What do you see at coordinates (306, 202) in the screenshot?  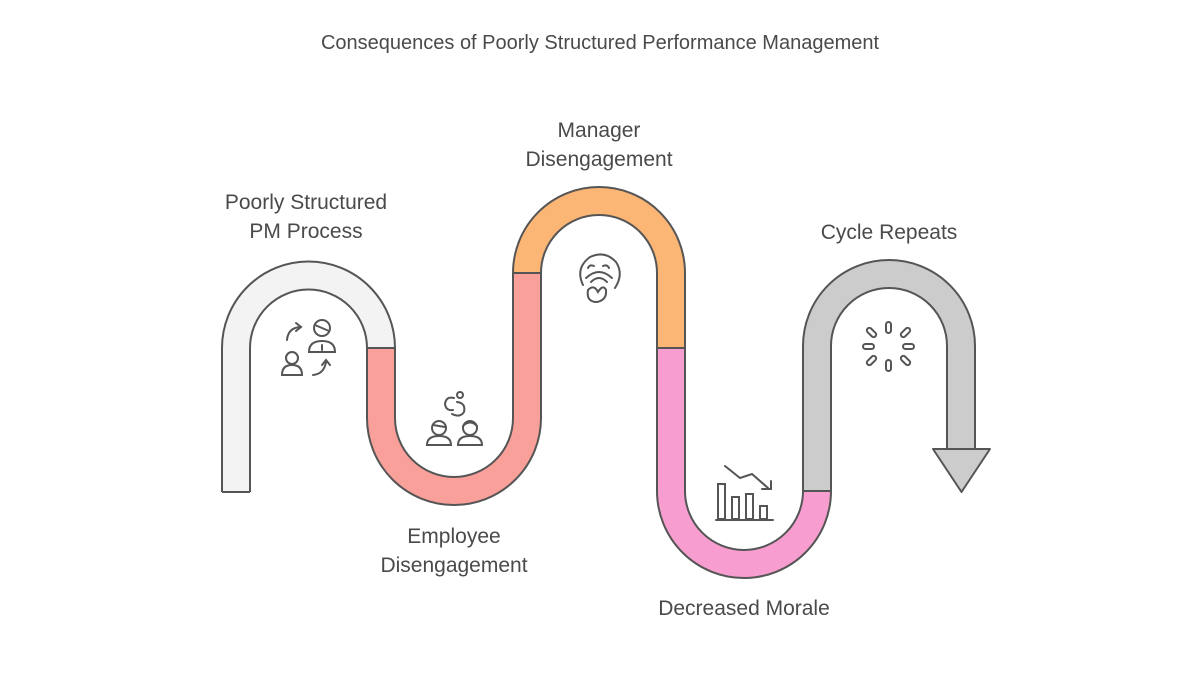 I see `label-line: Poorly Structured` at bounding box center [306, 202].